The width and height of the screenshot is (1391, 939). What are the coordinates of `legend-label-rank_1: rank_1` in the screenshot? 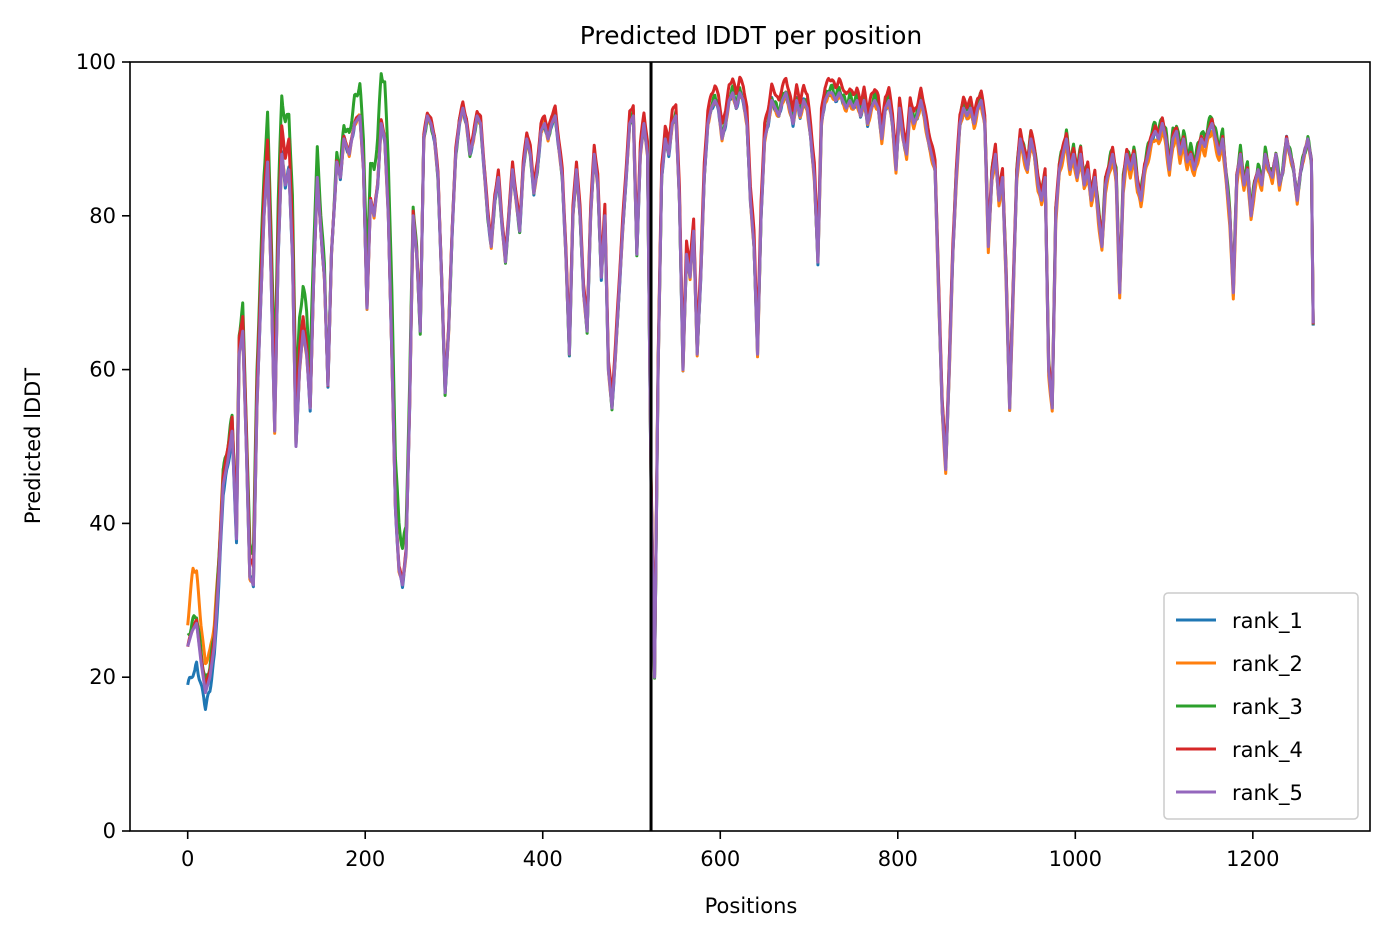 It's located at (1267, 621).